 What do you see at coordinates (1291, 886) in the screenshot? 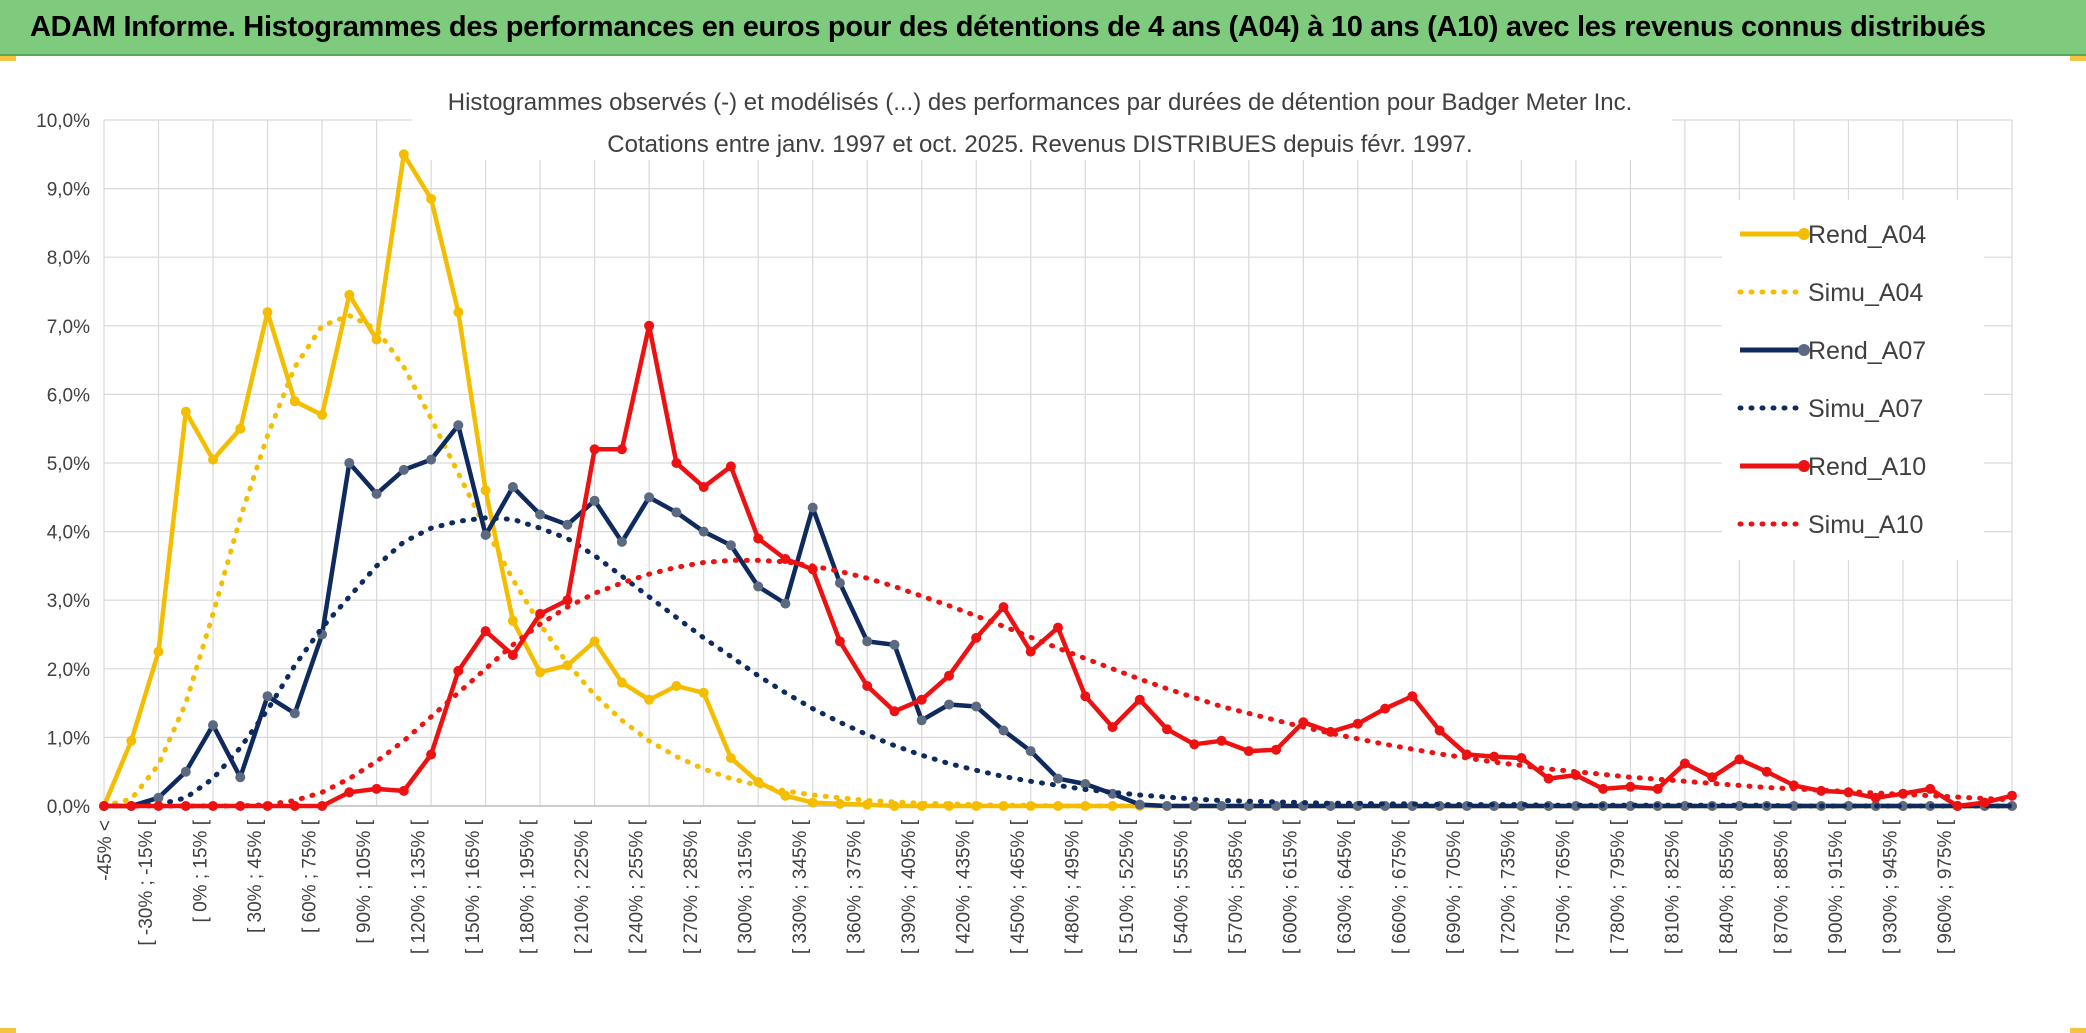
I see `x-tick-label: [ 600% ; 615% [` at bounding box center [1291, 886].